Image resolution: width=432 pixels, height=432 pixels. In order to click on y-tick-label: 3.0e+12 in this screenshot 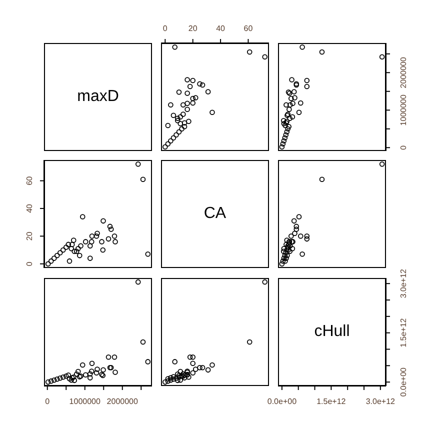, I will do `click(403, 283)`.